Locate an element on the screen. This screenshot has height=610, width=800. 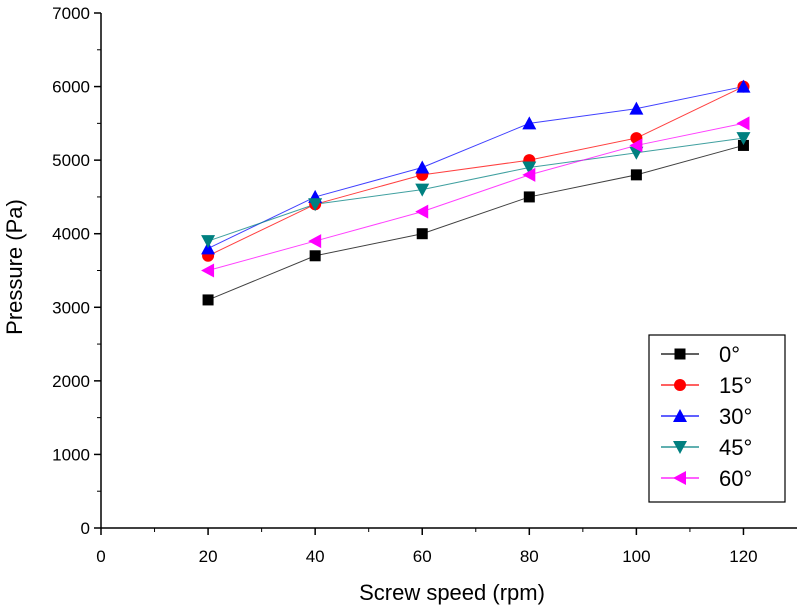
y-tick-label: 3000 is located at coordinates (71, 307).